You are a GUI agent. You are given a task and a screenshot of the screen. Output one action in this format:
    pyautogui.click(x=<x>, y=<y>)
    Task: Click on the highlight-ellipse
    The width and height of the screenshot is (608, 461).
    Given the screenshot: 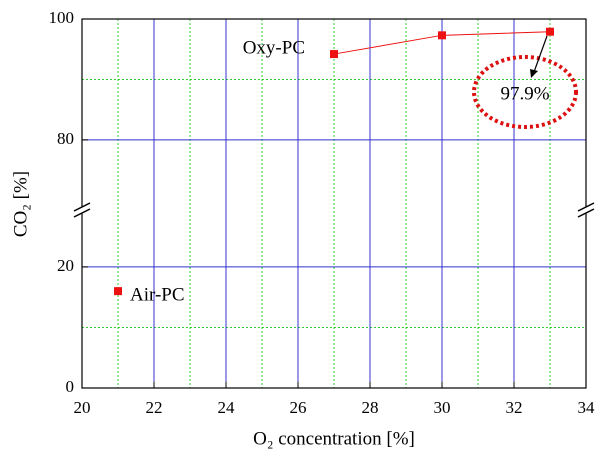 What is the action you would take?
    pyautogui.click(x=525, y=92)
    